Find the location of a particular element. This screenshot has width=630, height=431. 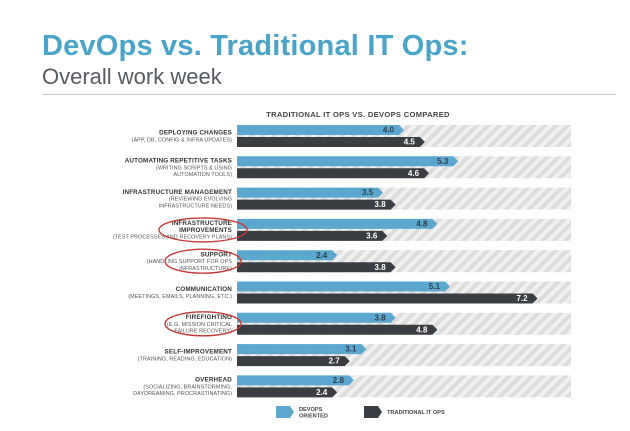

category-label: DEPLOYING CHANGES is located at coordinates (195, 133).